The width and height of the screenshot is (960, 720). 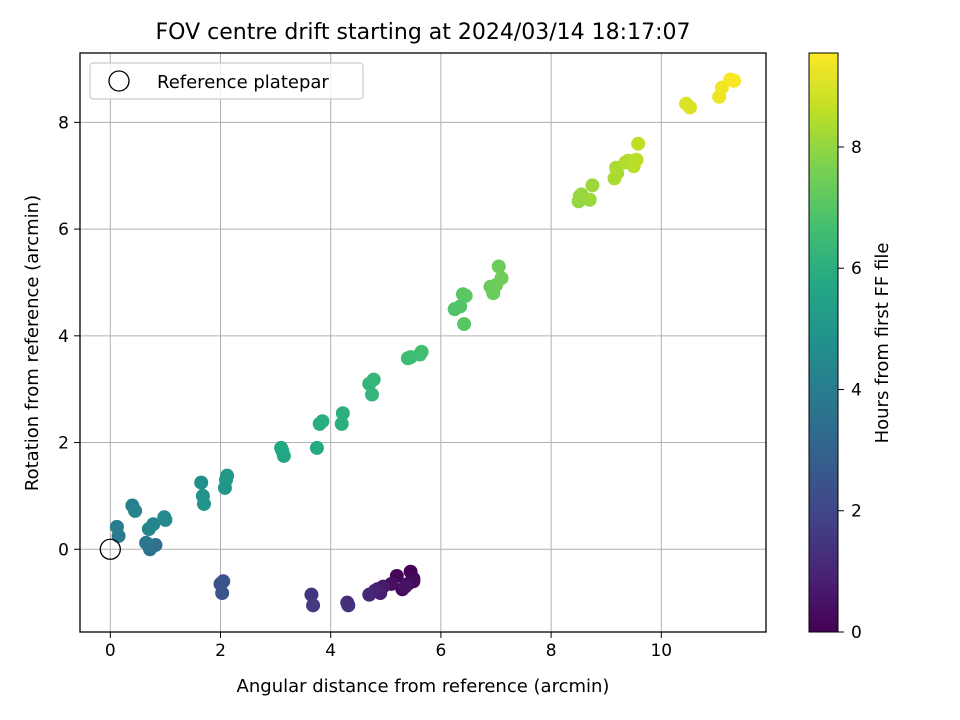 I want to click on reference-point, so click(x=110, y=549).